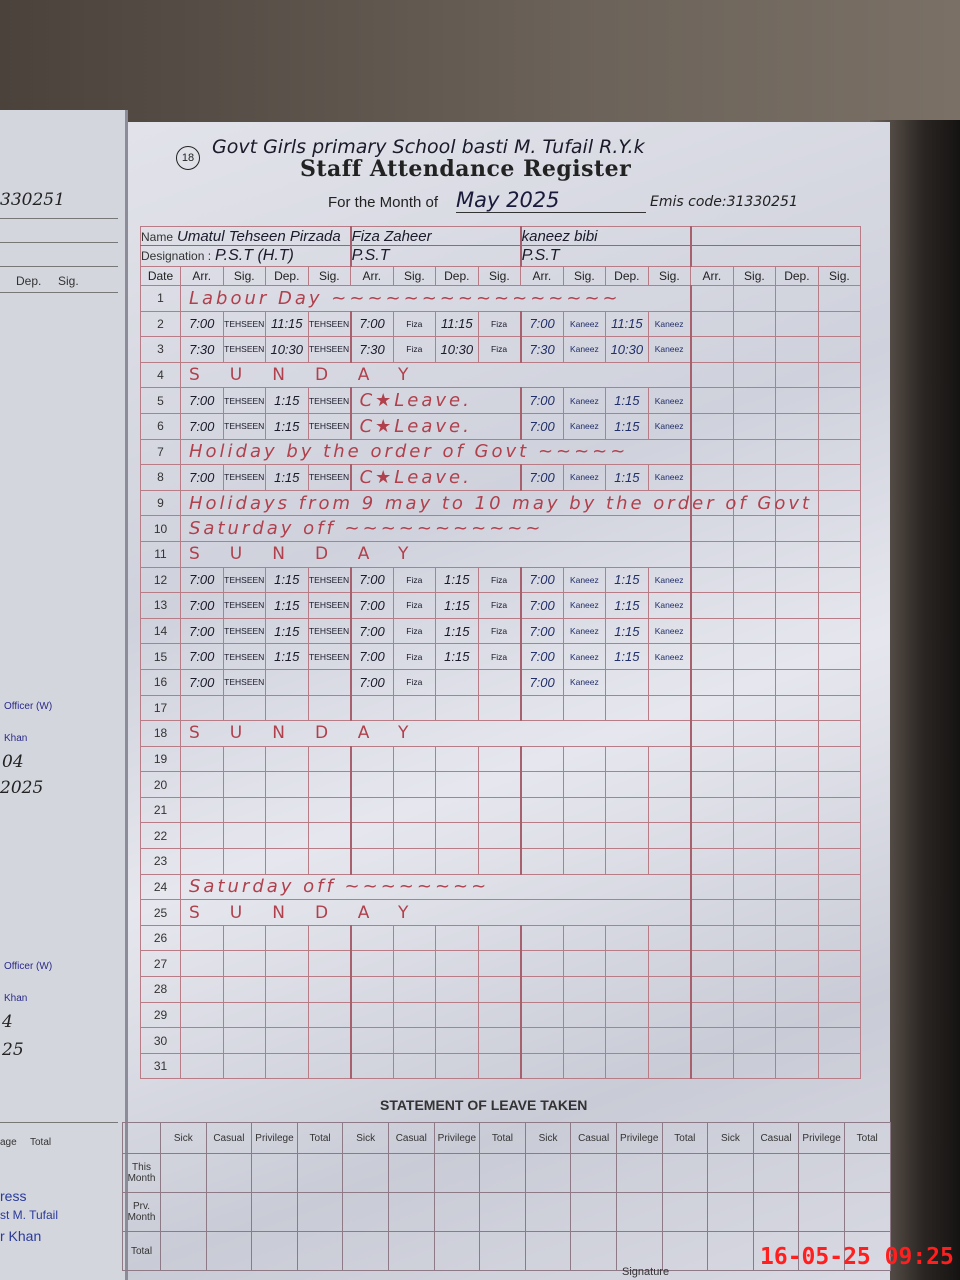 The height and width of the screenshot is (1280, 960). Describe the element at coordinates (365, 1138) in the screenshot. I see `leave-column-header: Sick` at that location.